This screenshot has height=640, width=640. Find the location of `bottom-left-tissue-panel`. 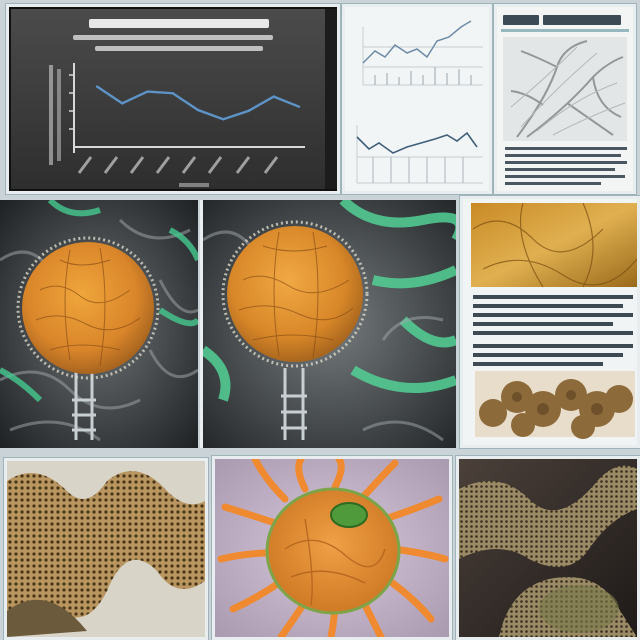

bottom-left-tissue-panel is located at coordinates (106, 549).